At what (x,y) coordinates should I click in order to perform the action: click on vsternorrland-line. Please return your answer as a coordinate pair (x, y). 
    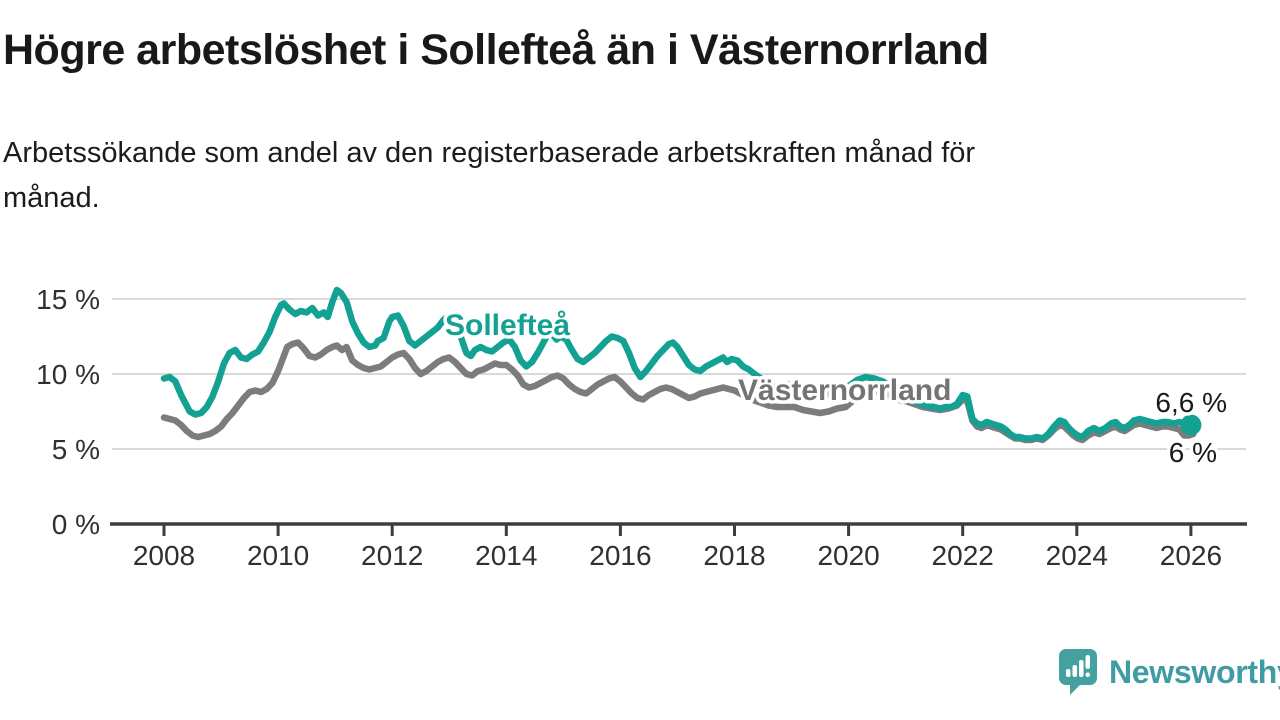
    Looking at the image, I should click on (678, 391).